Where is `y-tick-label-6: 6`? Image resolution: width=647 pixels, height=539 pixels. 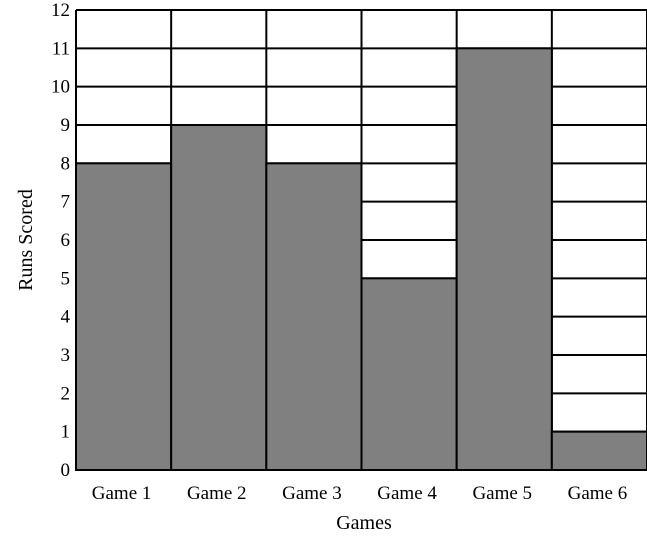
y-tick-label-6: 6 is located at coordinates (66, 240).